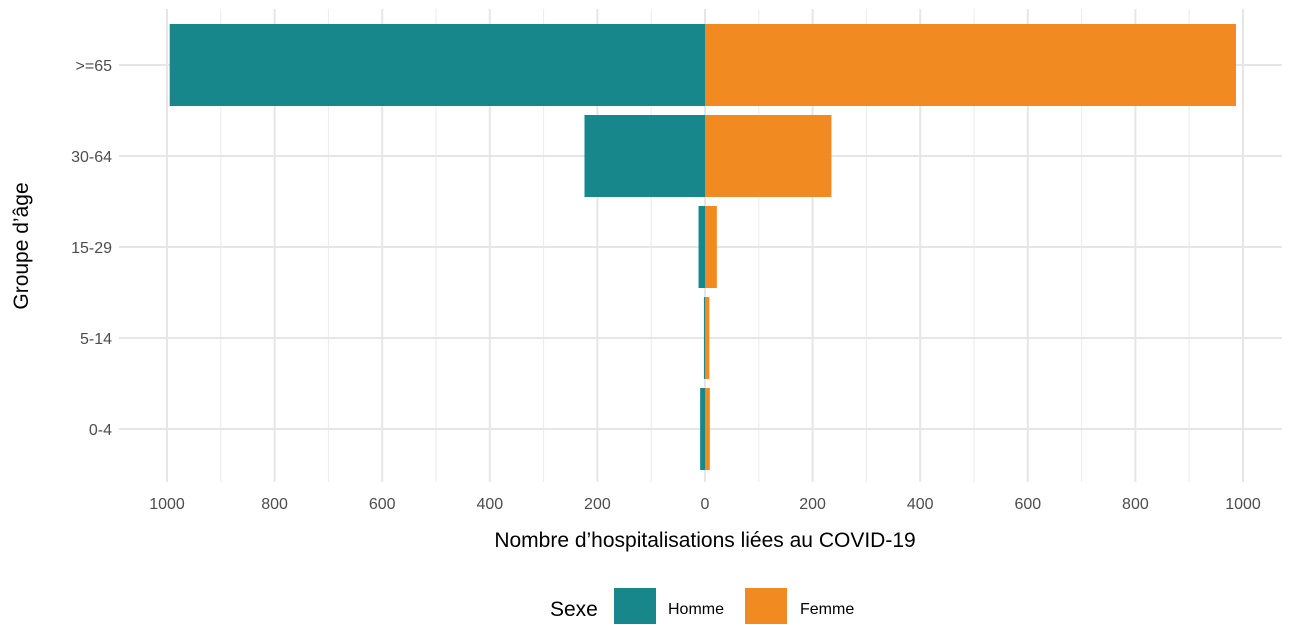  I want to click on y-tick-label: >=65, so click(94, 66).